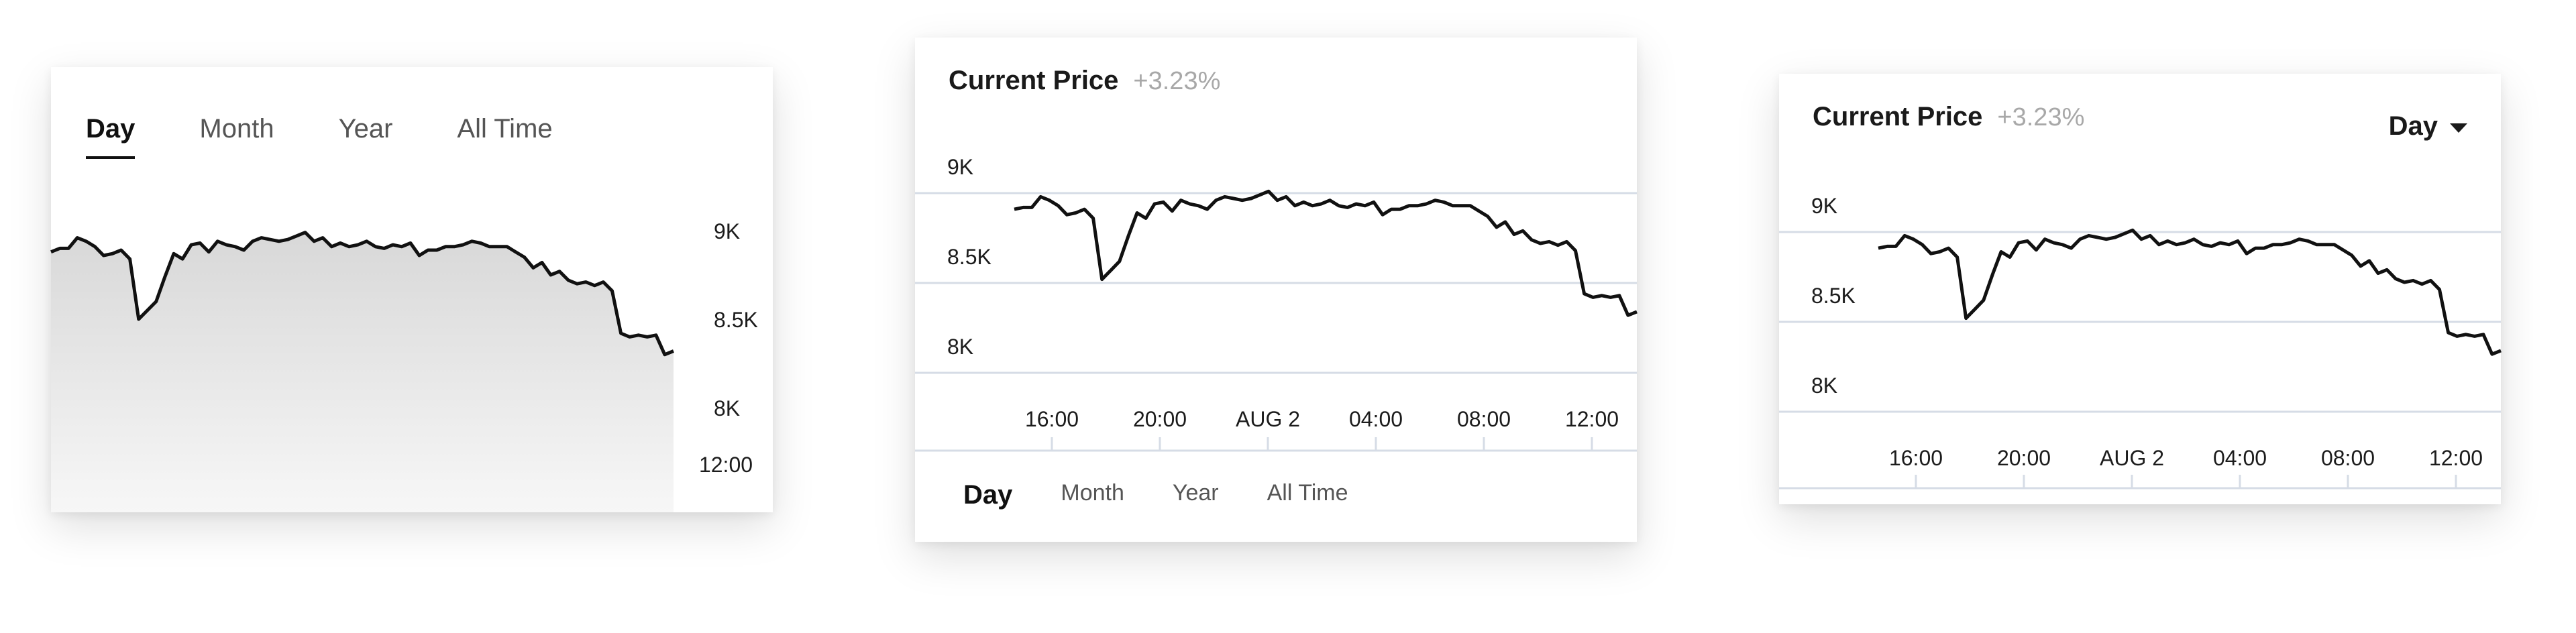  What do you see at coordinates (362, 372) in the screenshot?
I see `price-area-fill` at bounding box center [362, 372].